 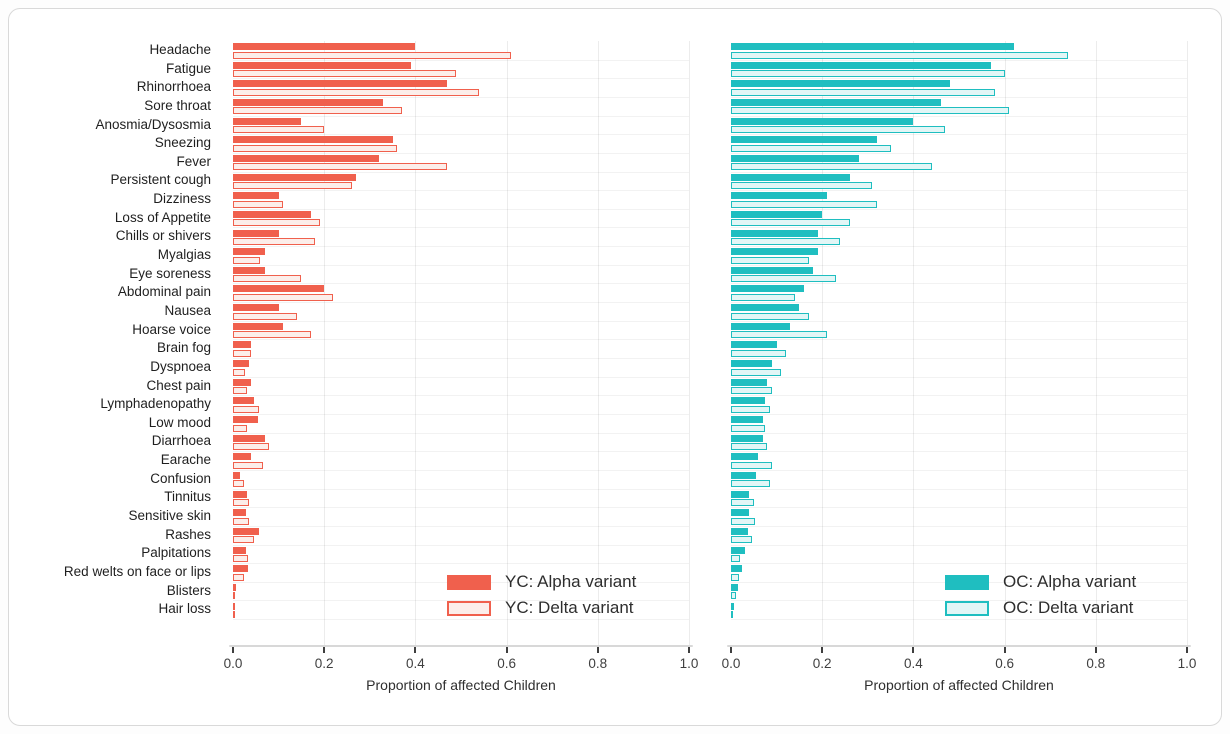 I want to click on legend-swatch-yc-alpha, so click(x=469, y=582).